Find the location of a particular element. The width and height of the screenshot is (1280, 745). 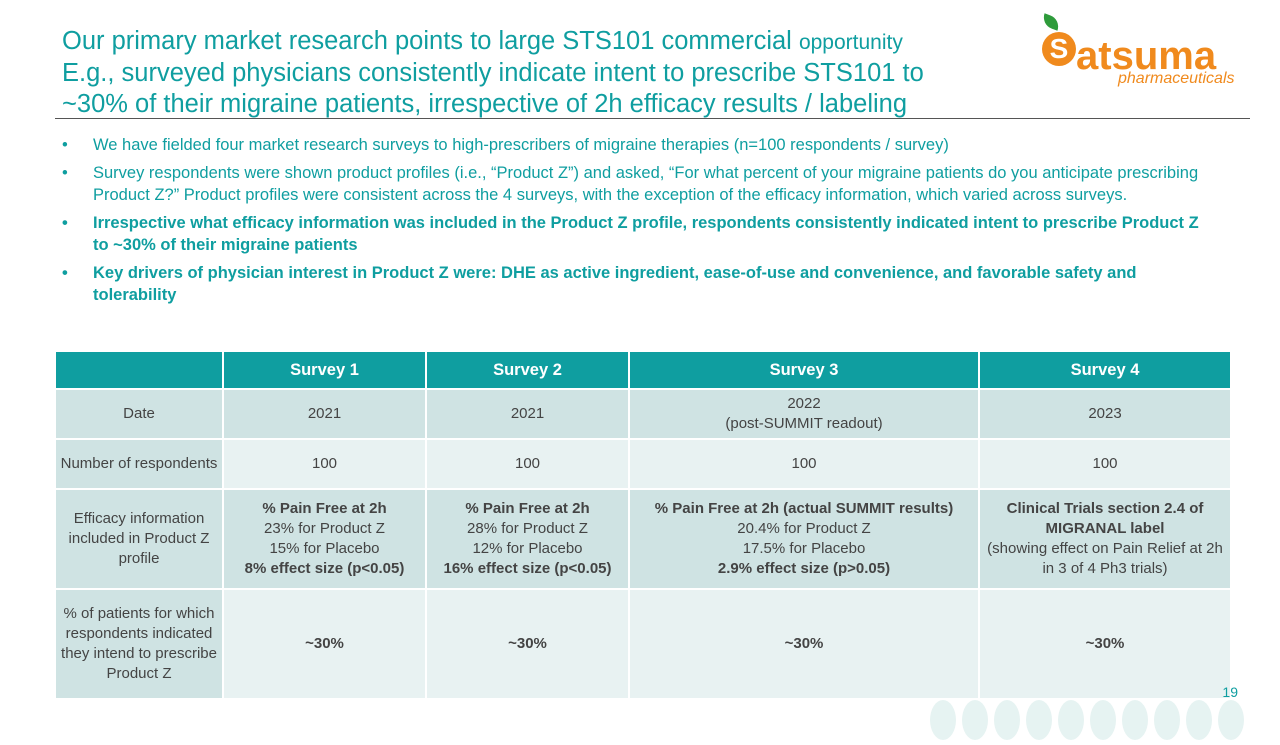

logo-subtitle: pharmaceuticals is located at coordinates (1176, 78).